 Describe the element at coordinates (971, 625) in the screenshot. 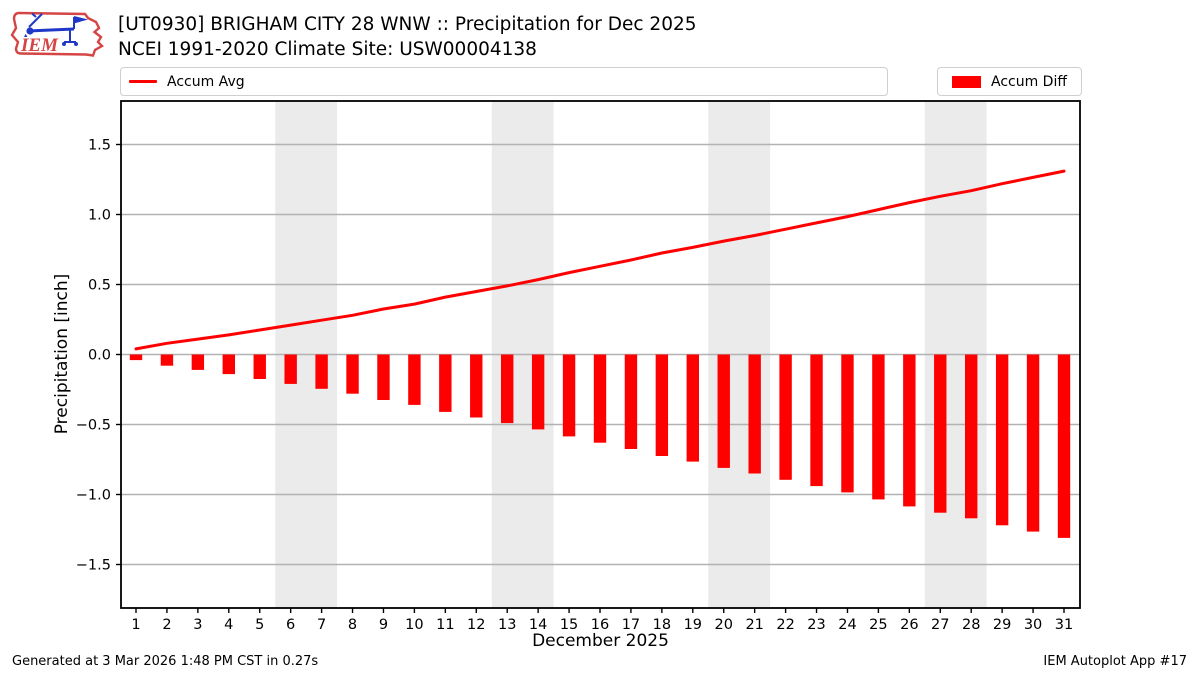

I see `x-tick-label: 28` at that location.